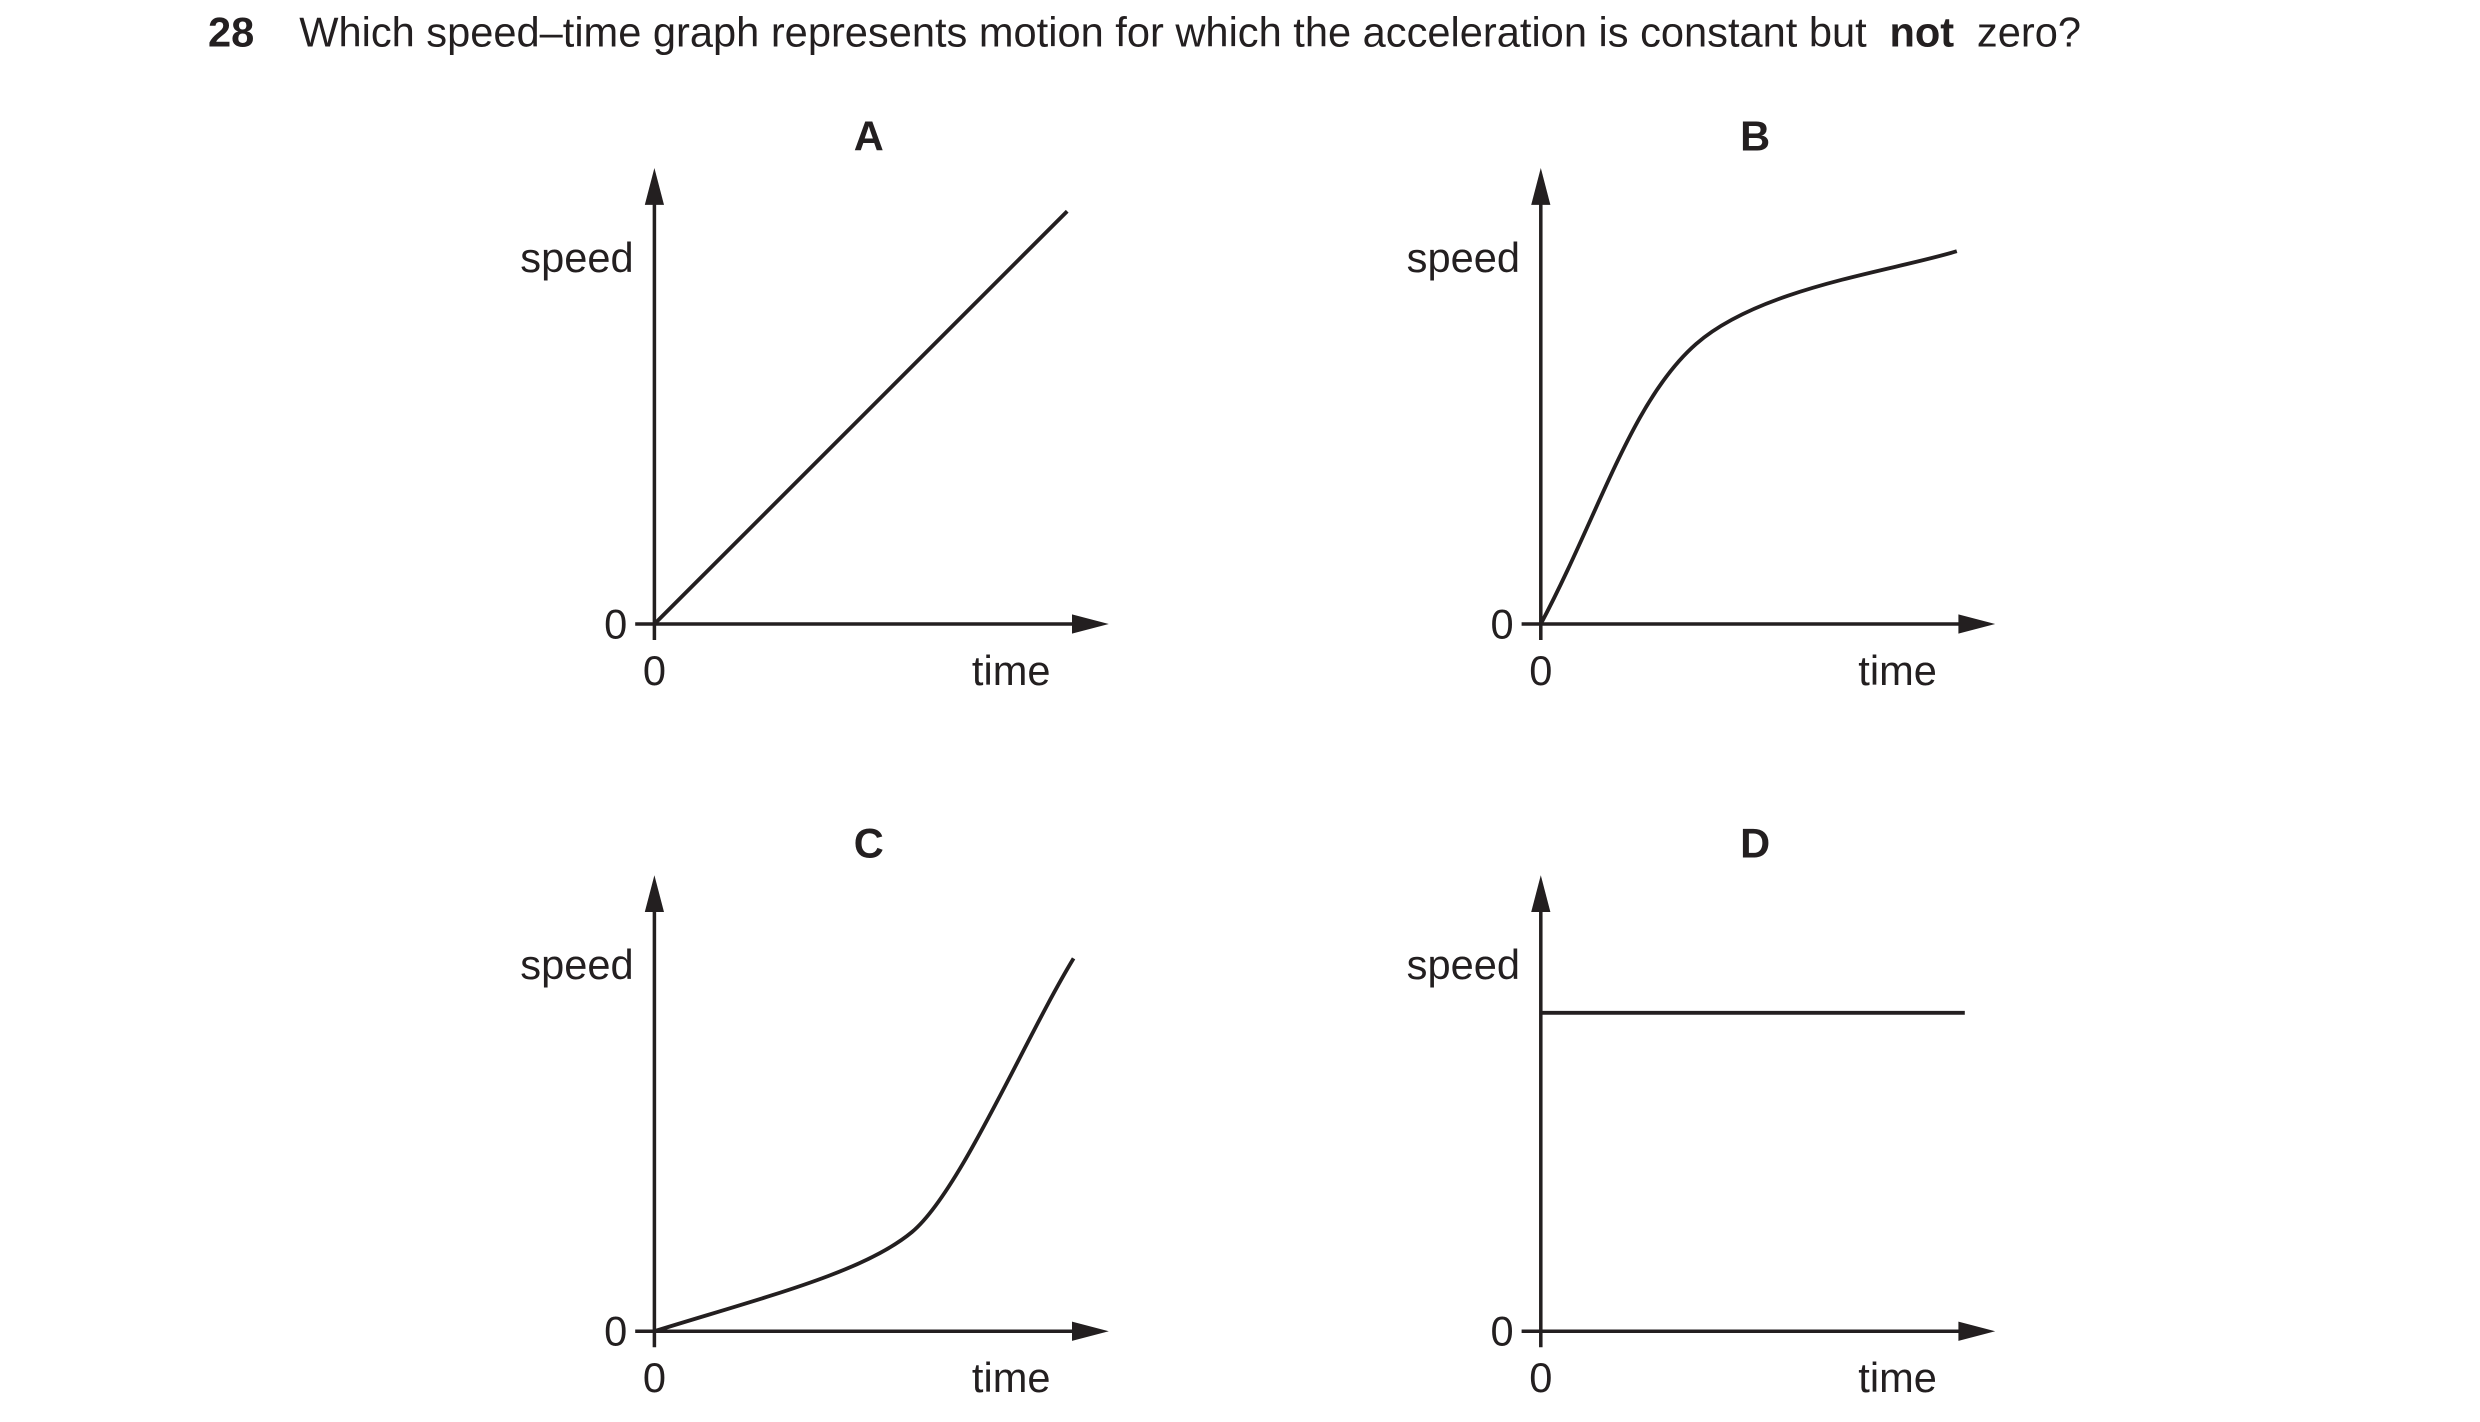 The width and height of the screenshot is (2480, 1422). Describe the element at coordinates (2029, 31) in the screenshot. I see `question-text-end: zero?` at that location.